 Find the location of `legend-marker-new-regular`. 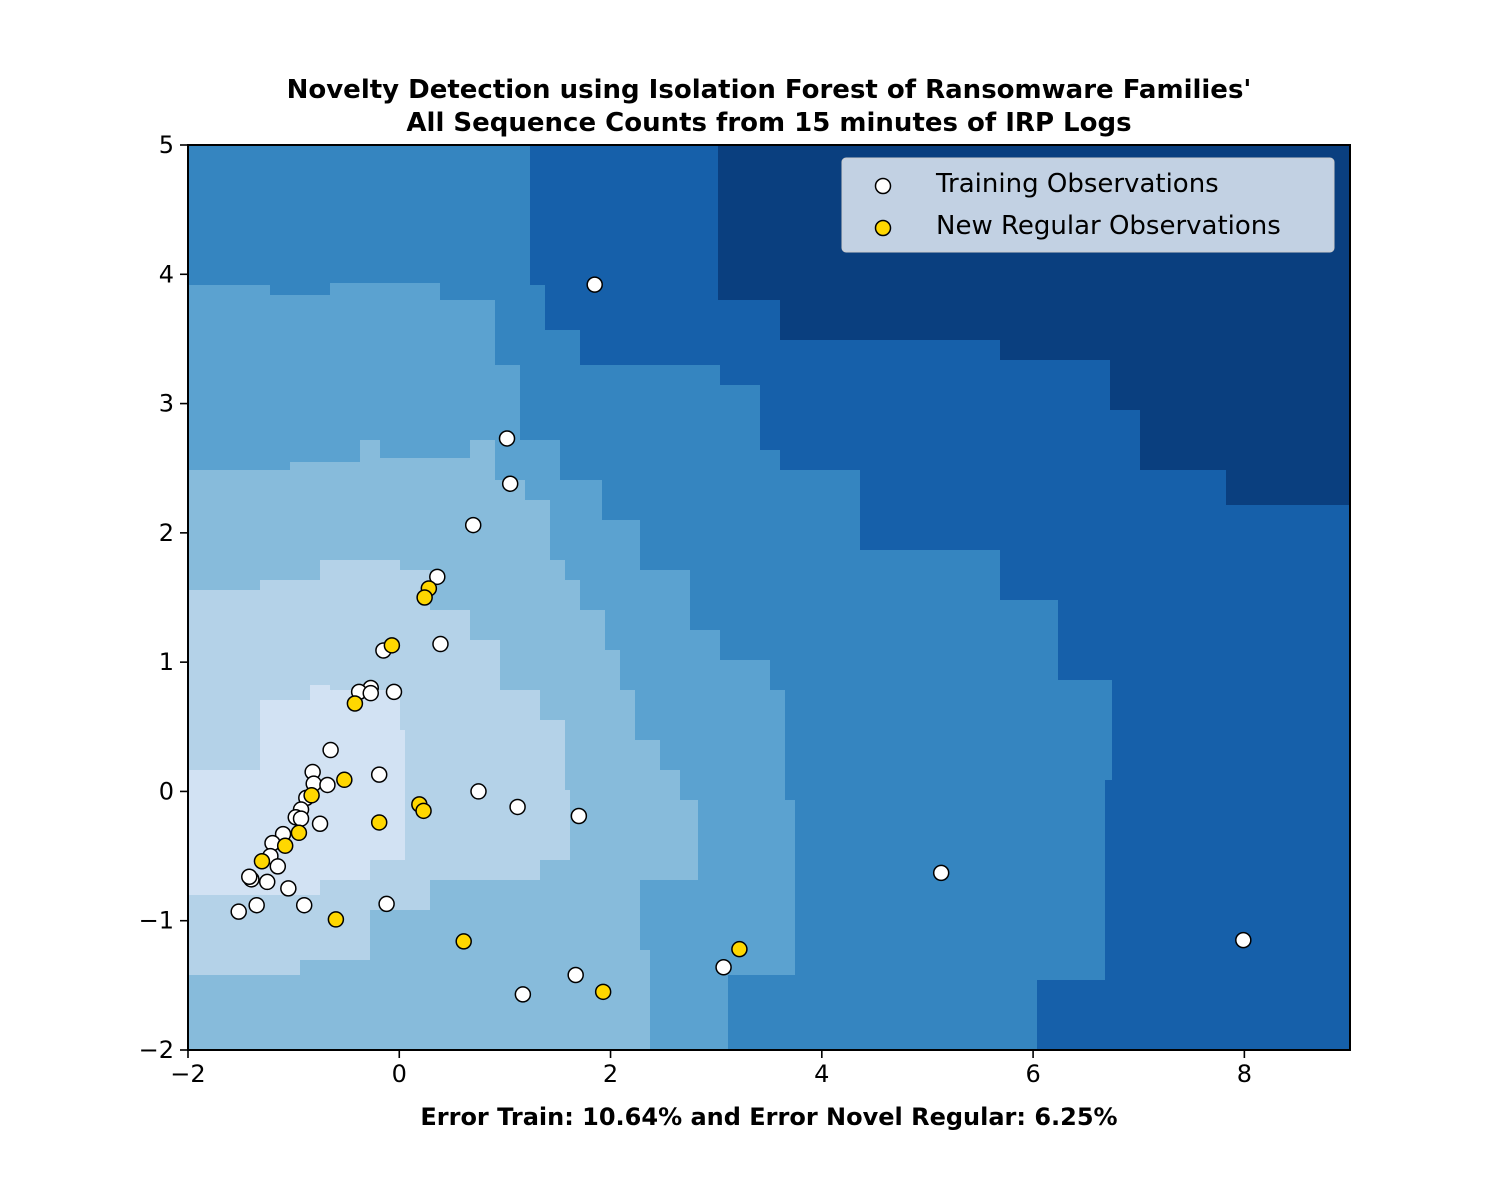

legend-marker-new-regular is located at coordinates (883, 228).